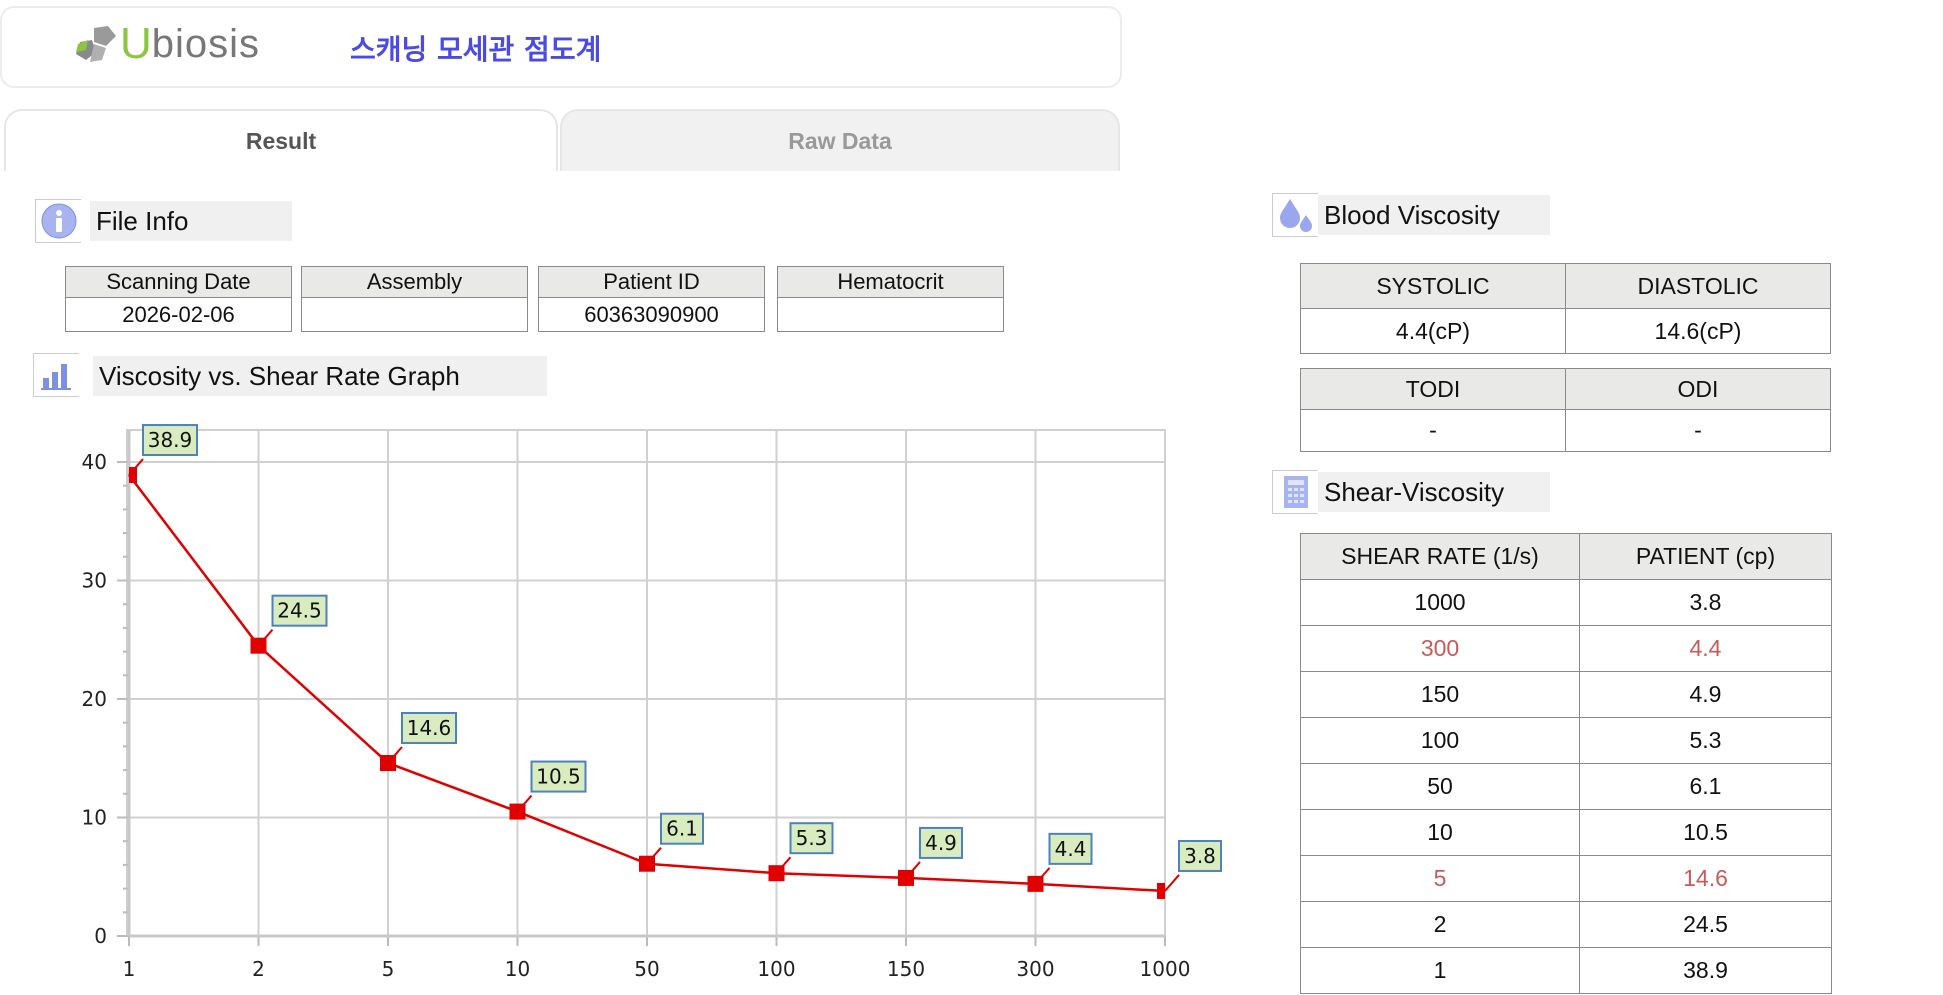 The width and height of the screenshot is (1943, 995). Describe the element at coordinates (178, 315) in the screenshot. I see `file-info-value: 2026-02-06` at that location.